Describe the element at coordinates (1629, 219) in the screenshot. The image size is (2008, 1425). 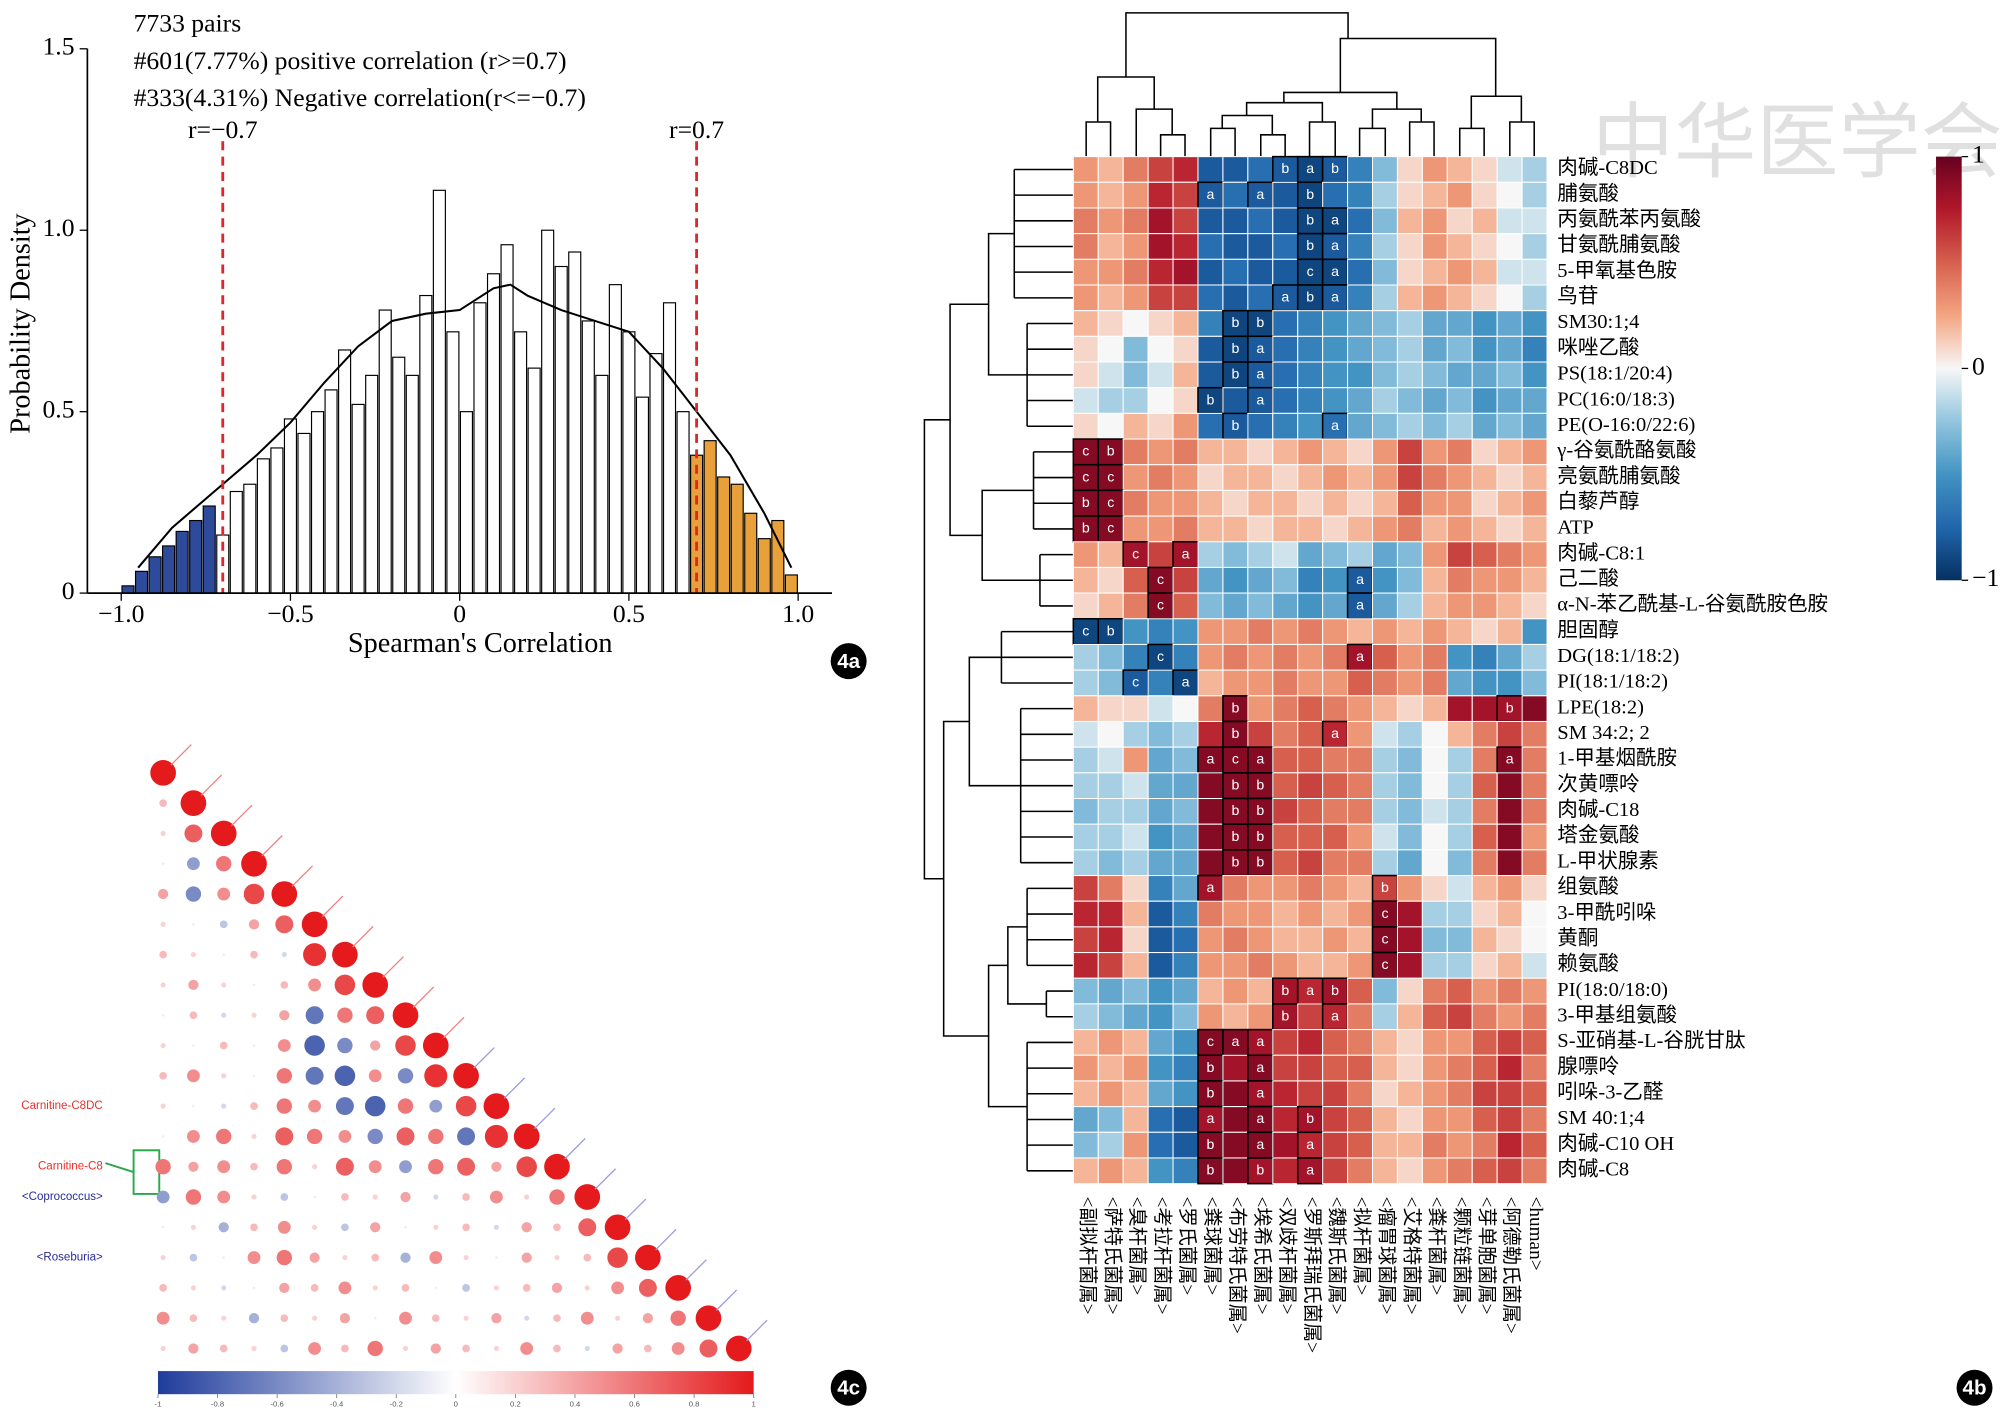
I see `row-label: 丙氨酰苯丙氨酸` at that location.